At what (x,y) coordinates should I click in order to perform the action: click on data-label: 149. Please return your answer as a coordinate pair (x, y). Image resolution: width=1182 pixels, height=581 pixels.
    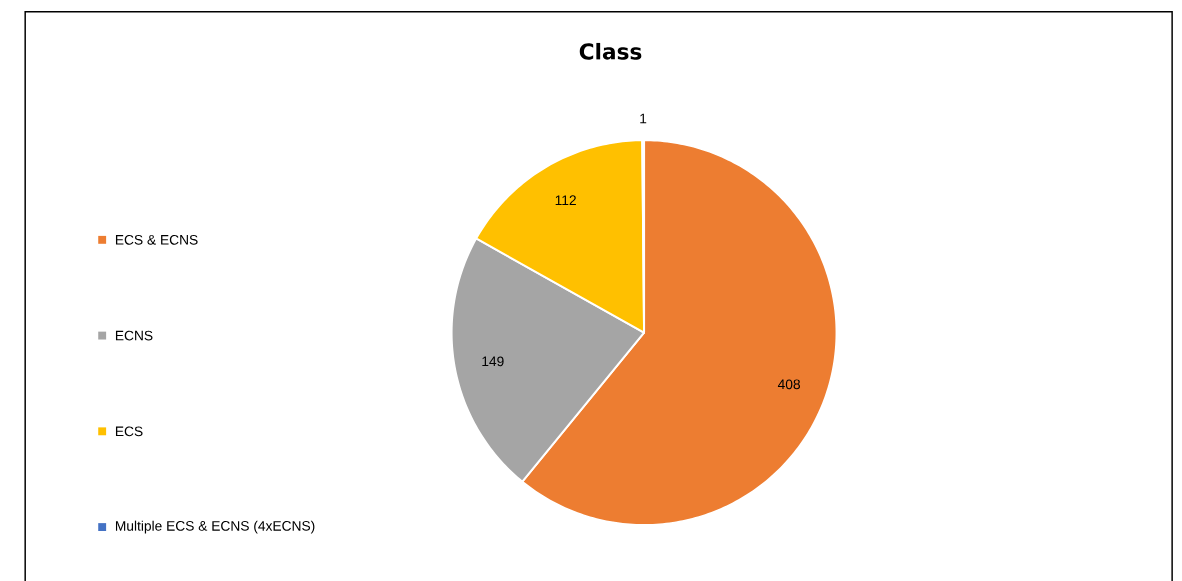
    Looking at the image, I should click on (493, 361).